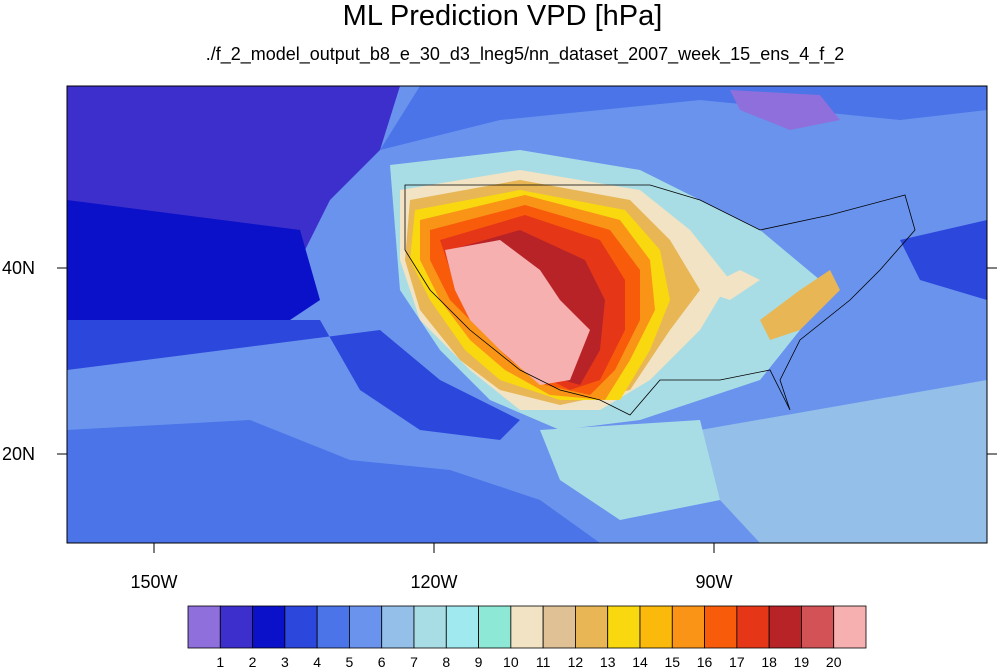 The image size is (1005, 672). Describe the element at coordinates (785, 110) in the screenshot. I see `field-north-purple` at that location.